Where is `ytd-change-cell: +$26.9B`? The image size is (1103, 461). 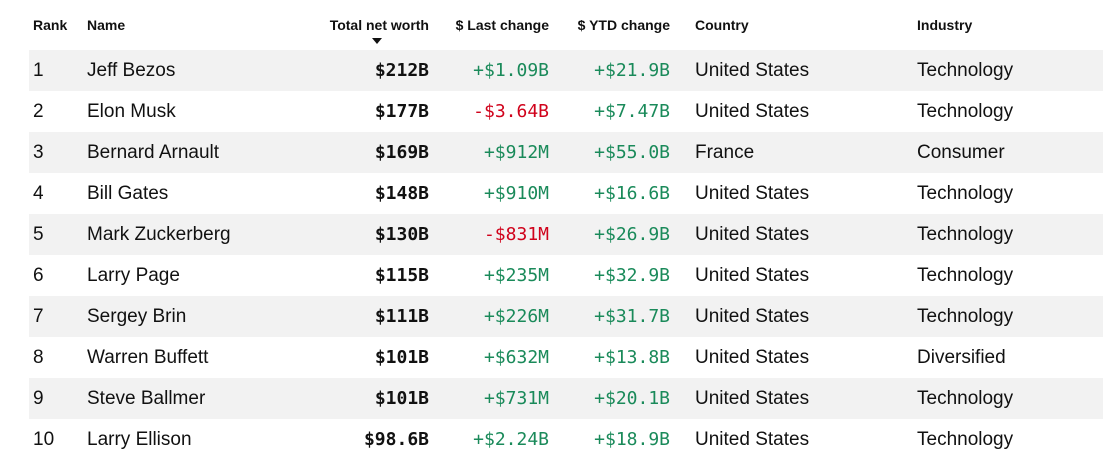
ytd-change-cell: +$26.9B is located at coordinates (632, 234).